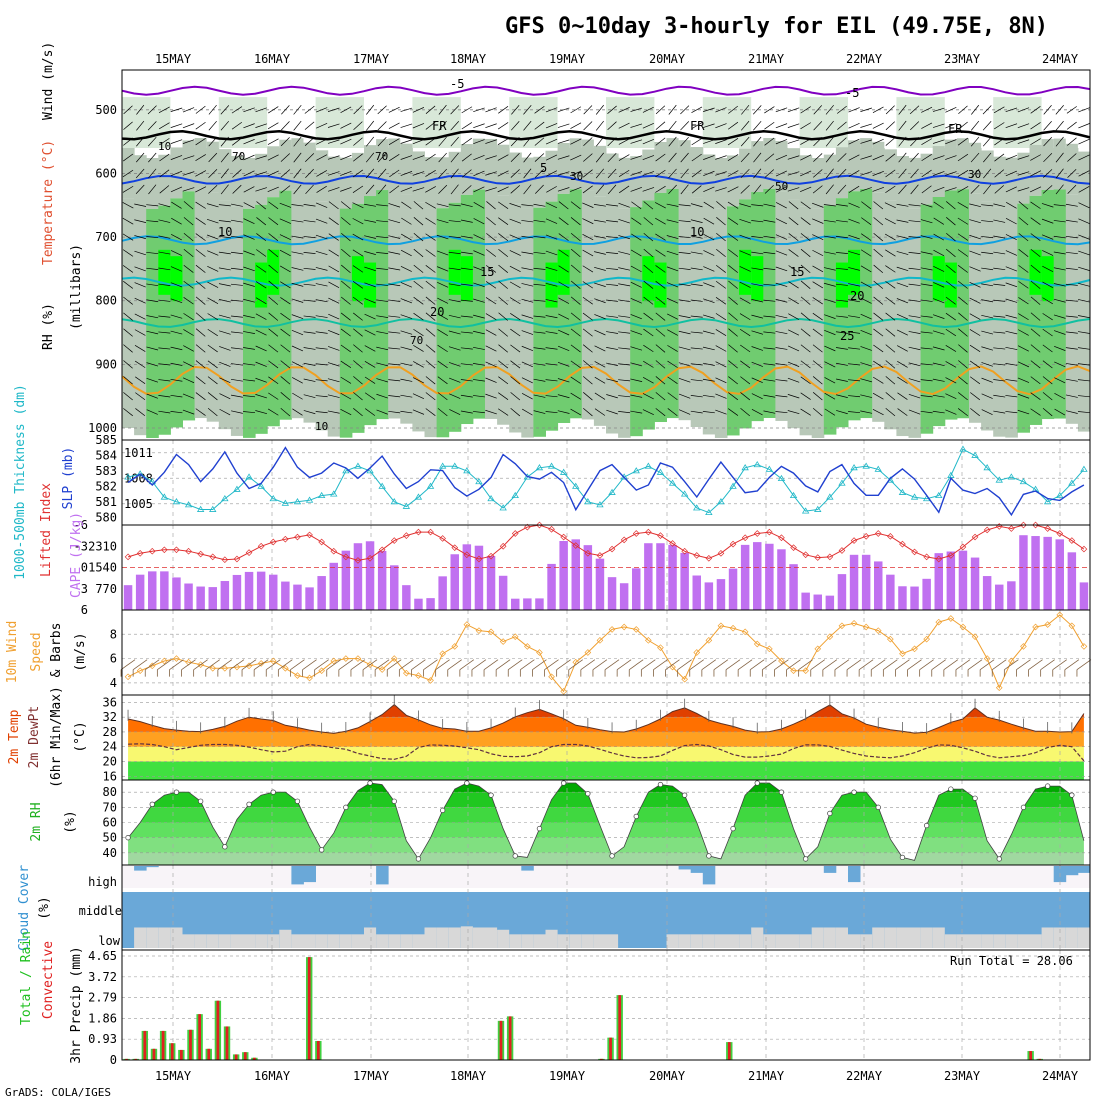 Image resolution: width=1100 pixels, height=1100 pixels. I want to click on rh-marker, so click(249, 804).